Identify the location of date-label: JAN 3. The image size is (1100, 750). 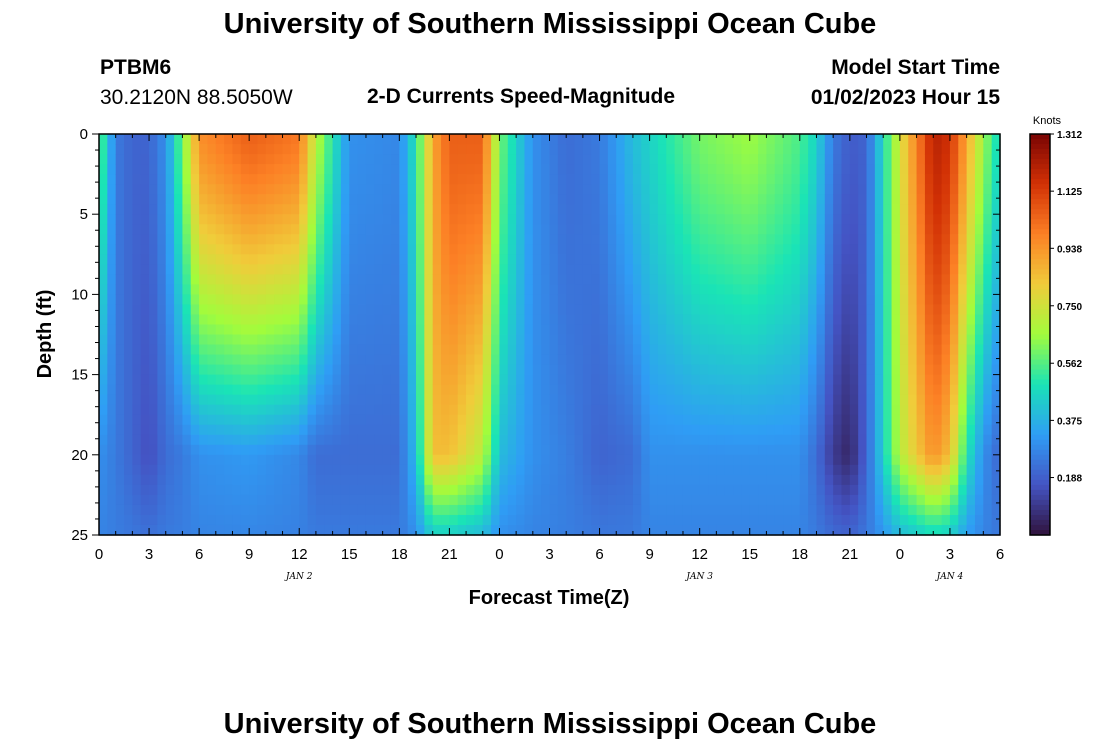
(698, 577).